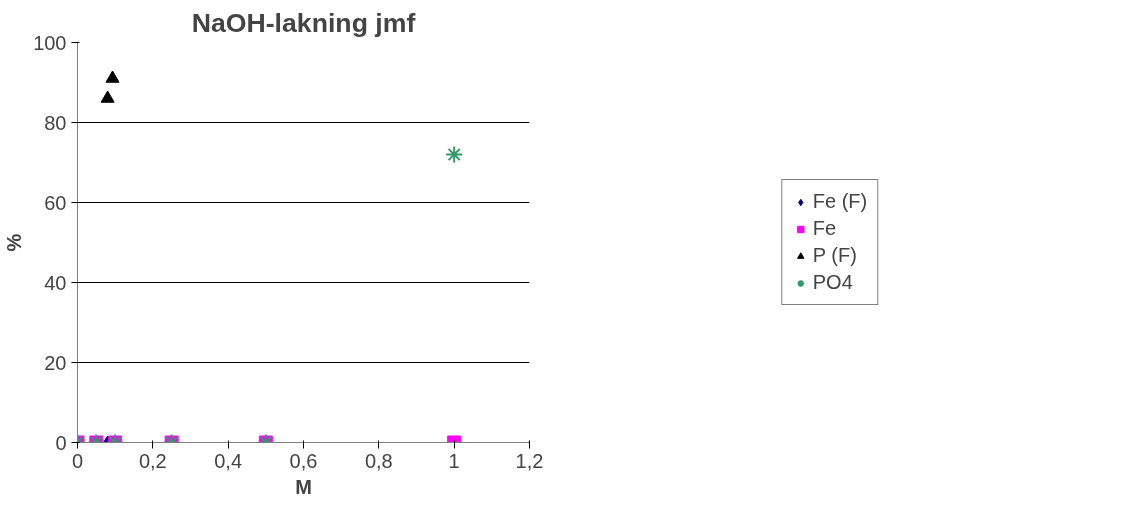 The image size is (1139, 508). What do you see at coordinates (454, 460) in the screenshot?
I see `x-tick-label: 1` at bounding box center [454, 460].